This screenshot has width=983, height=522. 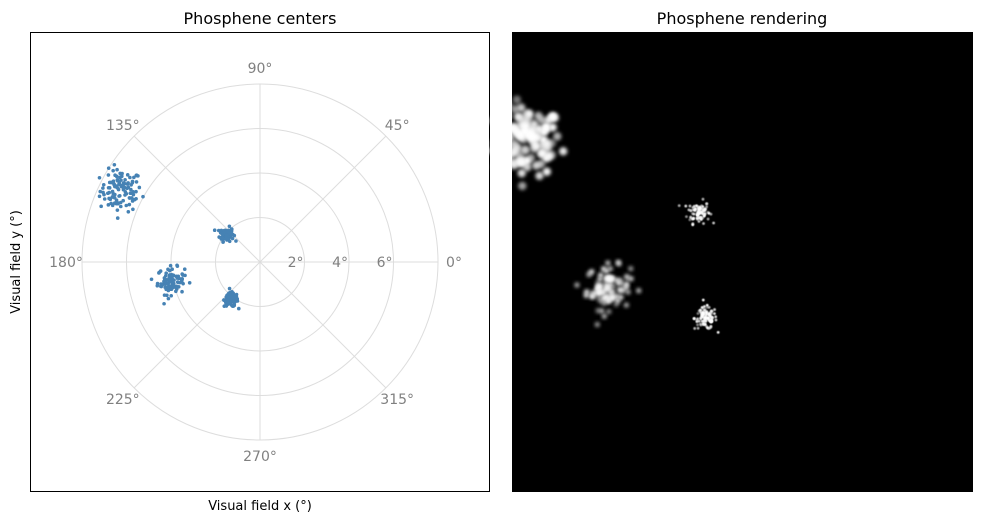 What do you see at coordinates (454, 263) in the screenshot?
I see `theta-tick-label: 0°` at bounding box center [454, 263].